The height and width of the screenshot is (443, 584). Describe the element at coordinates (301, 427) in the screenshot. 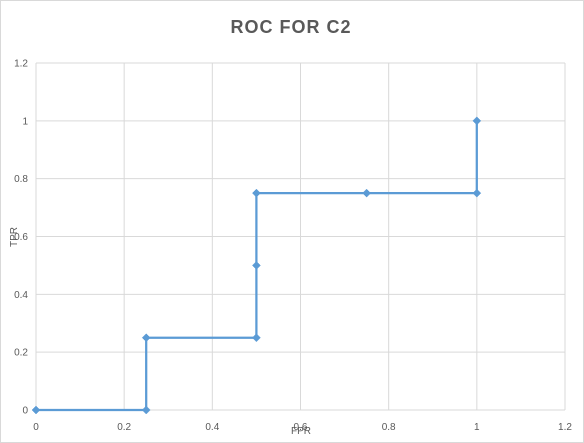

I see `x-tick-label: 0.6` at that location.